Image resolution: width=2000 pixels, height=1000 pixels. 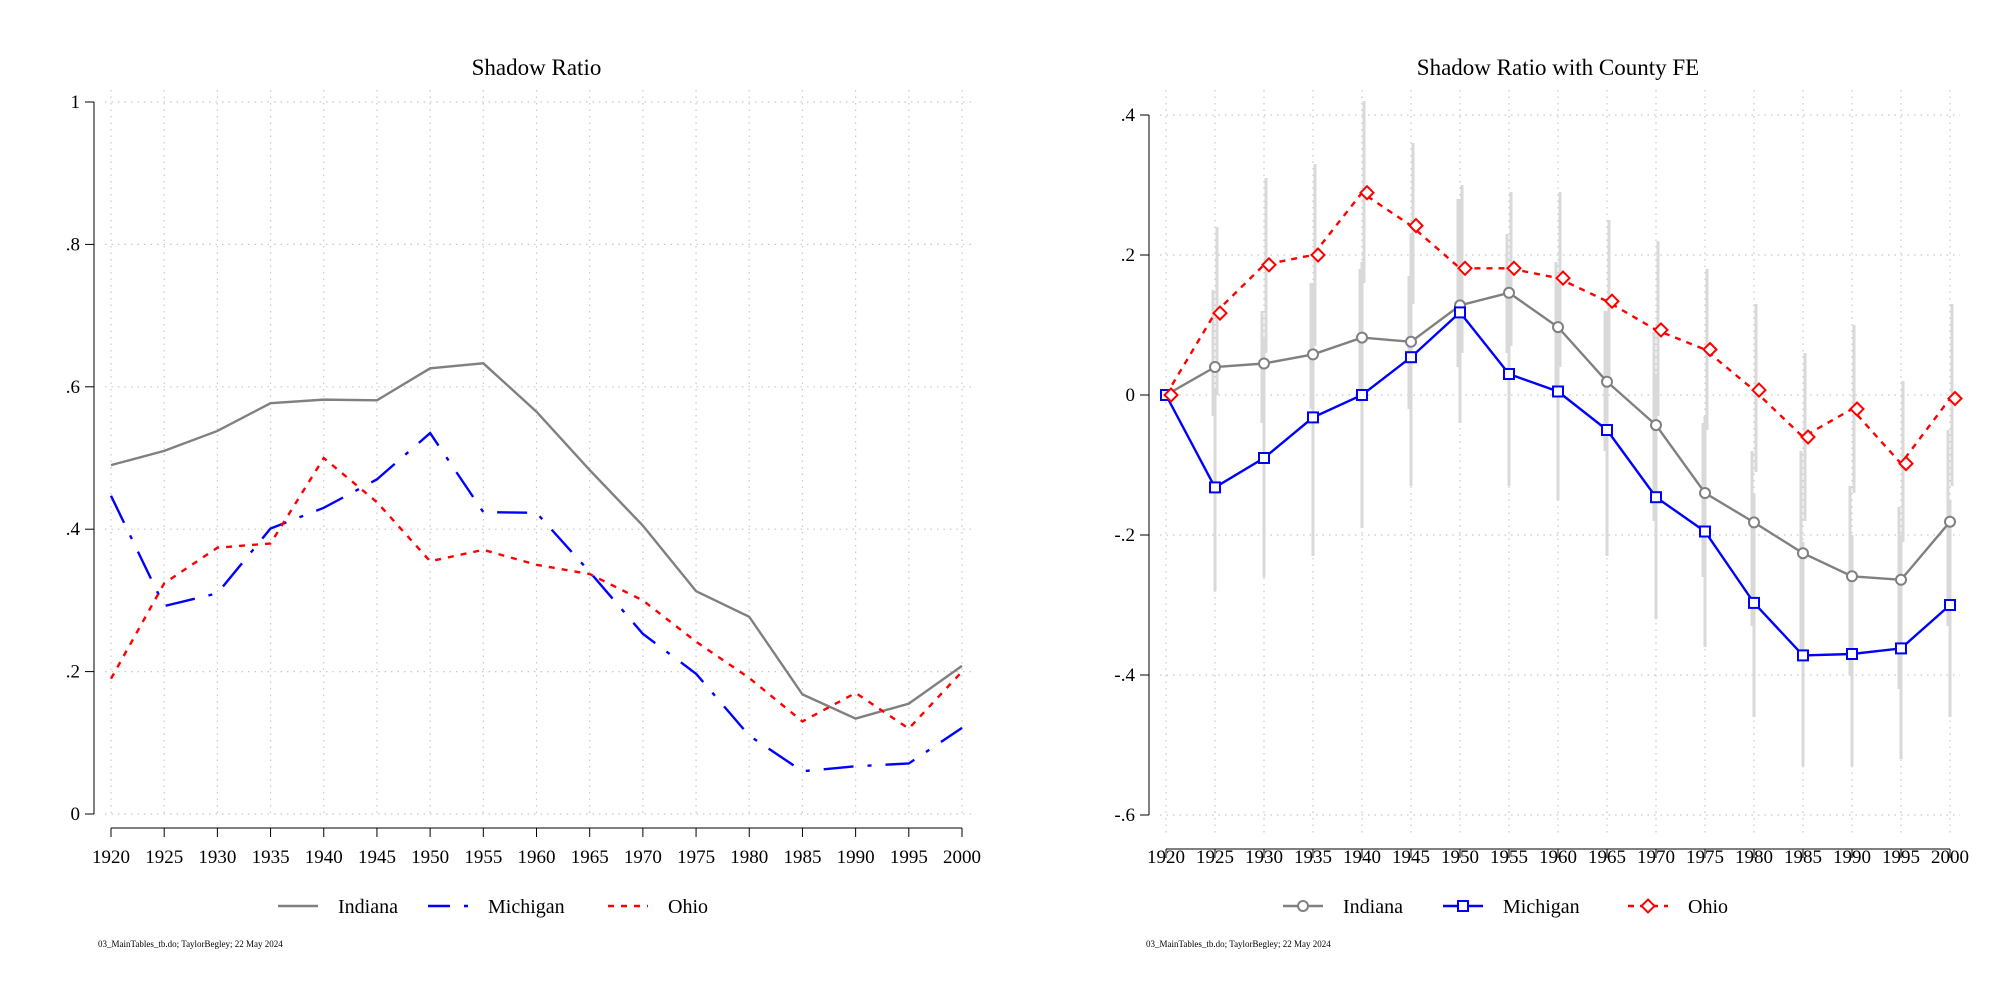 I want to click on x-tick-label: 1920, so click(x=111, y=857).